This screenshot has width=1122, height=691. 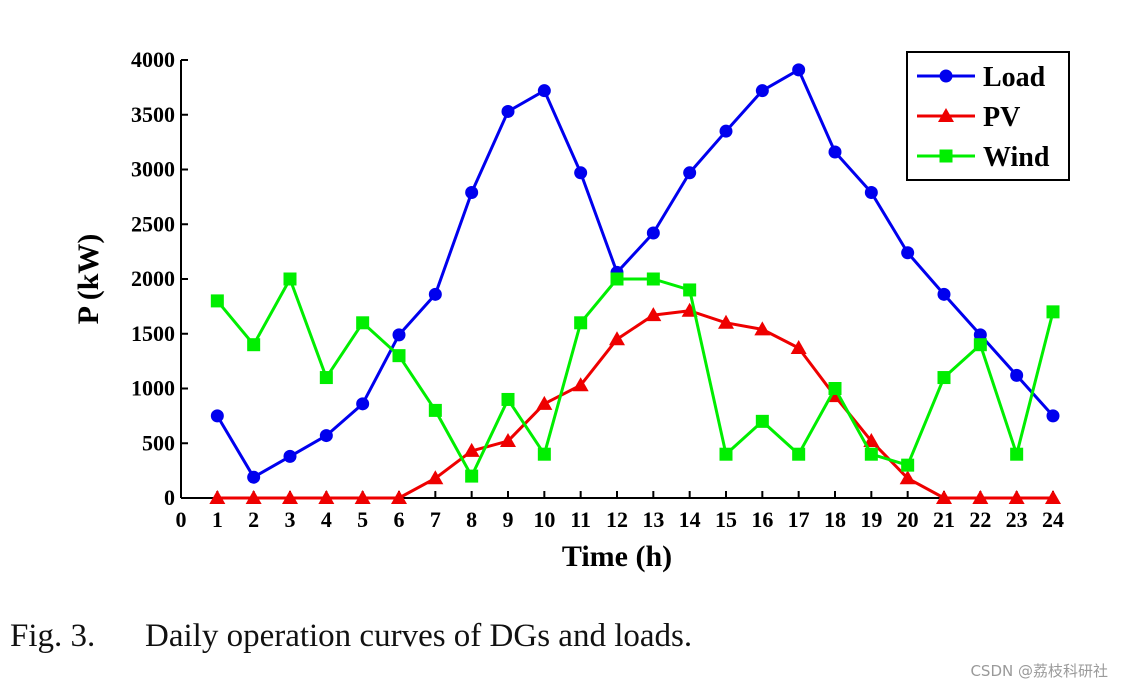 I want to click on y-tick-label: 4000, so click(x=153, y=59).